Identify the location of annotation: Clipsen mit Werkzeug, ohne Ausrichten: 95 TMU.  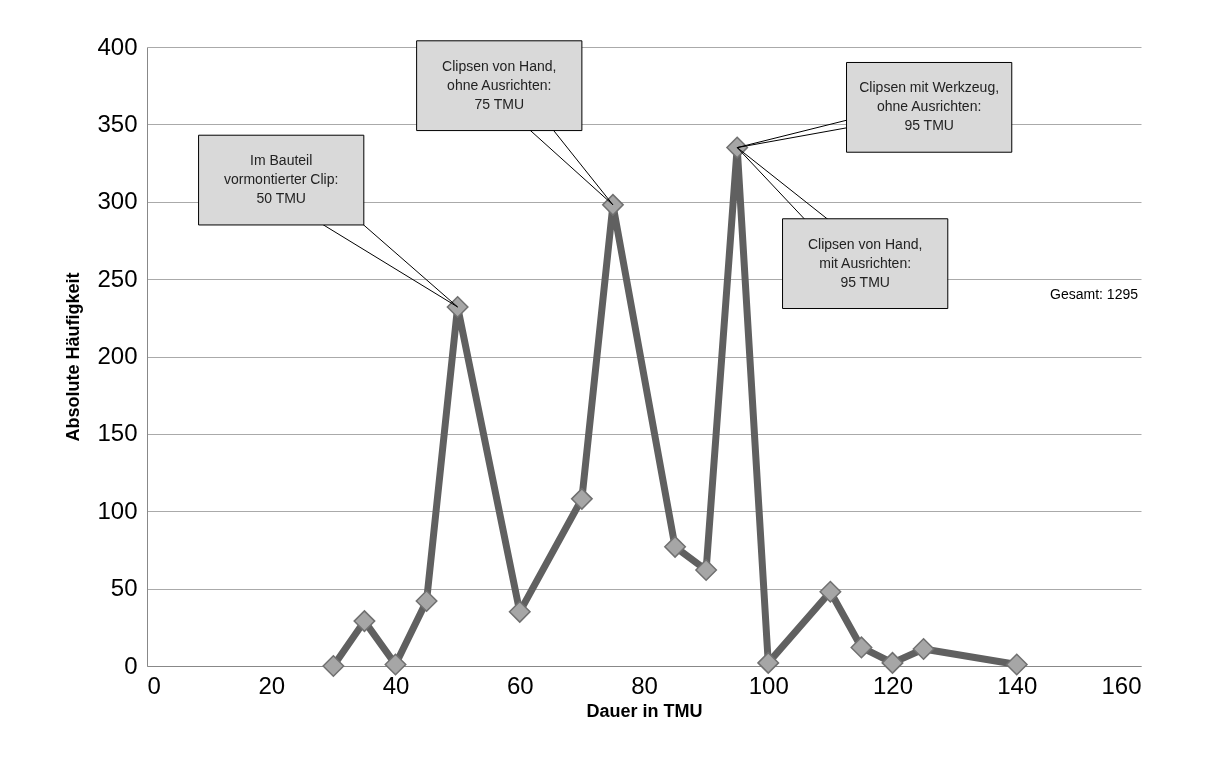
(929, 106).